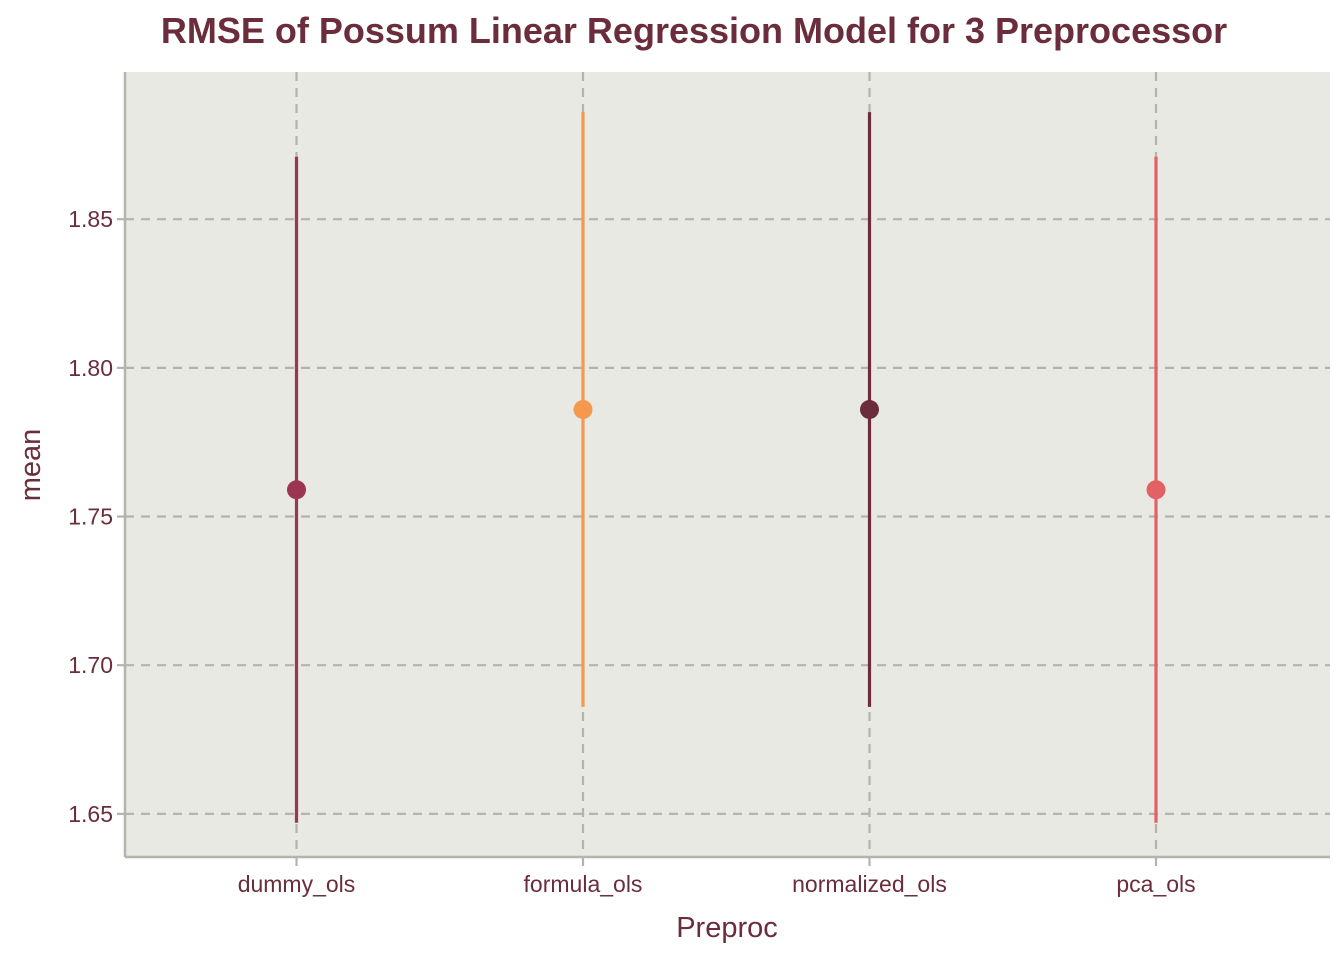  Describe the element at coordinates (583, 409) in the screenshot. I see `mean-point-formula_ols` at that location.